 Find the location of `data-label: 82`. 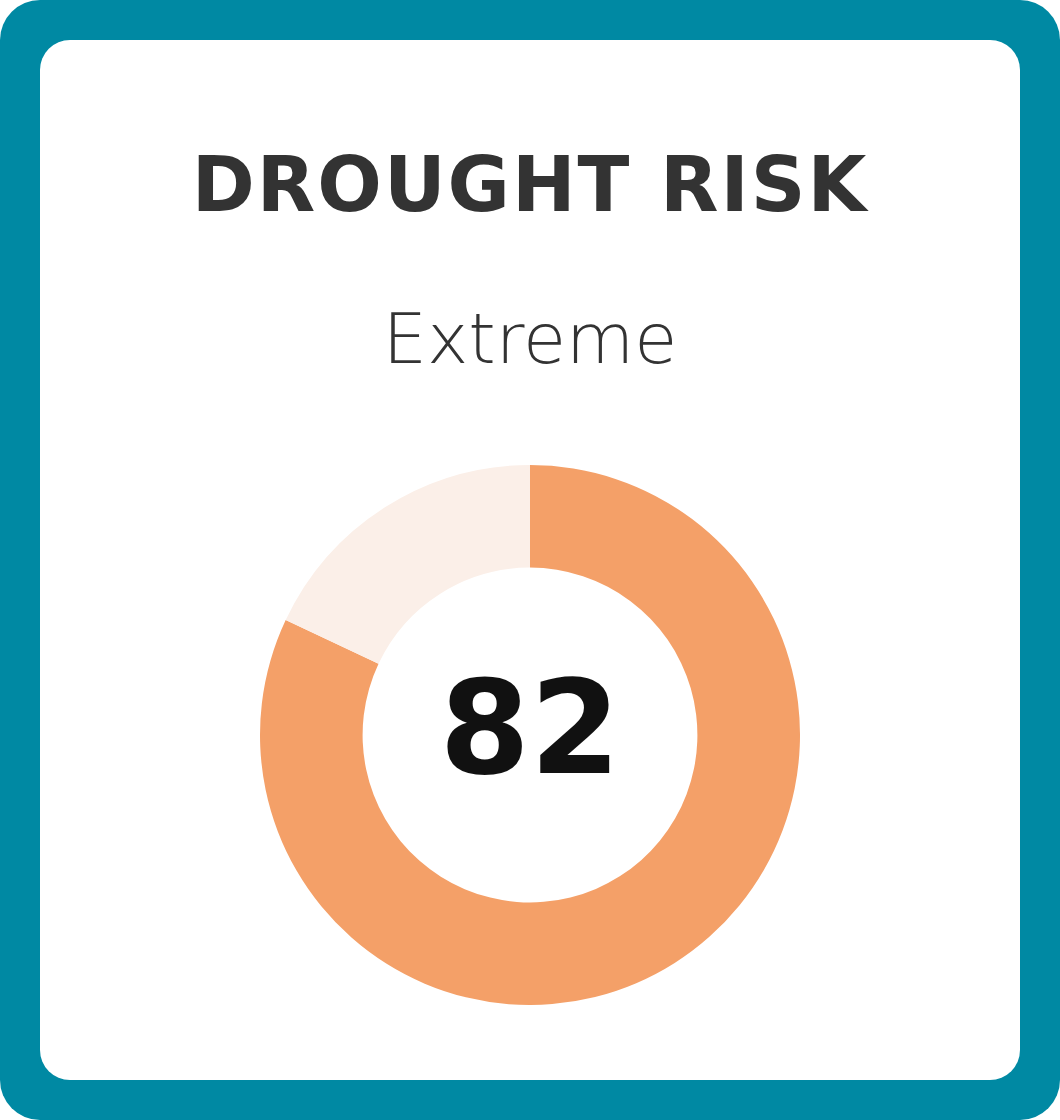

data-label: 82 is located at coordinates (530, 727).